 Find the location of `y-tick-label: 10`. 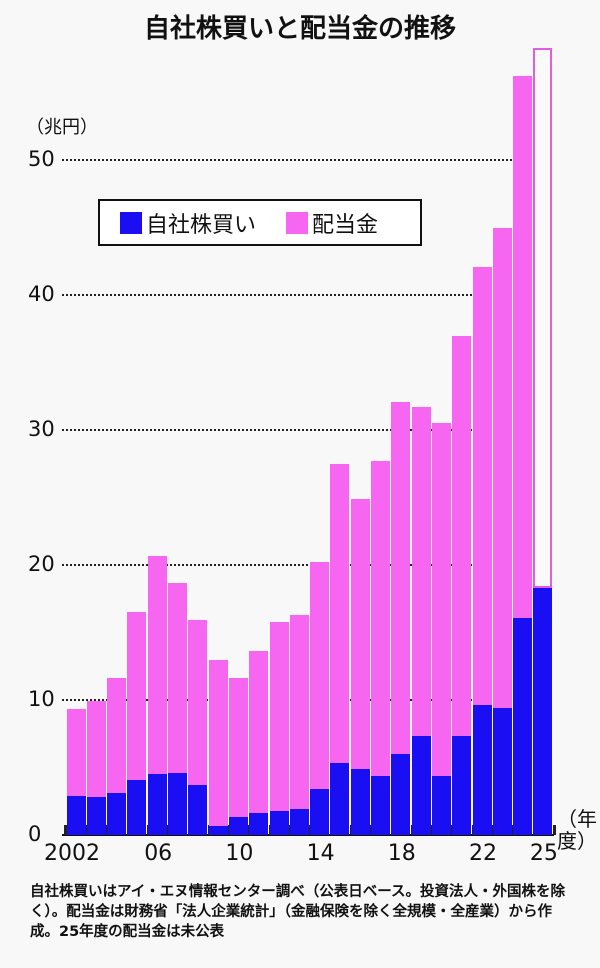

y-tick-label: 10 is located at coordinates (41, 699).